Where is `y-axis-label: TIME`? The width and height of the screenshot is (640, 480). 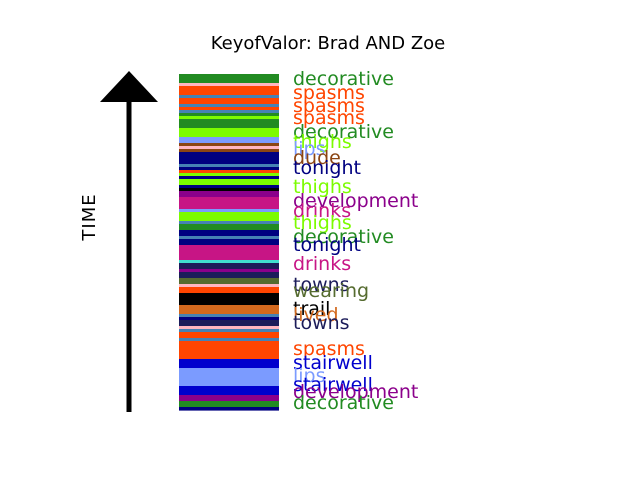
y-axis-label: TIME is located at coordinates (89, 217).